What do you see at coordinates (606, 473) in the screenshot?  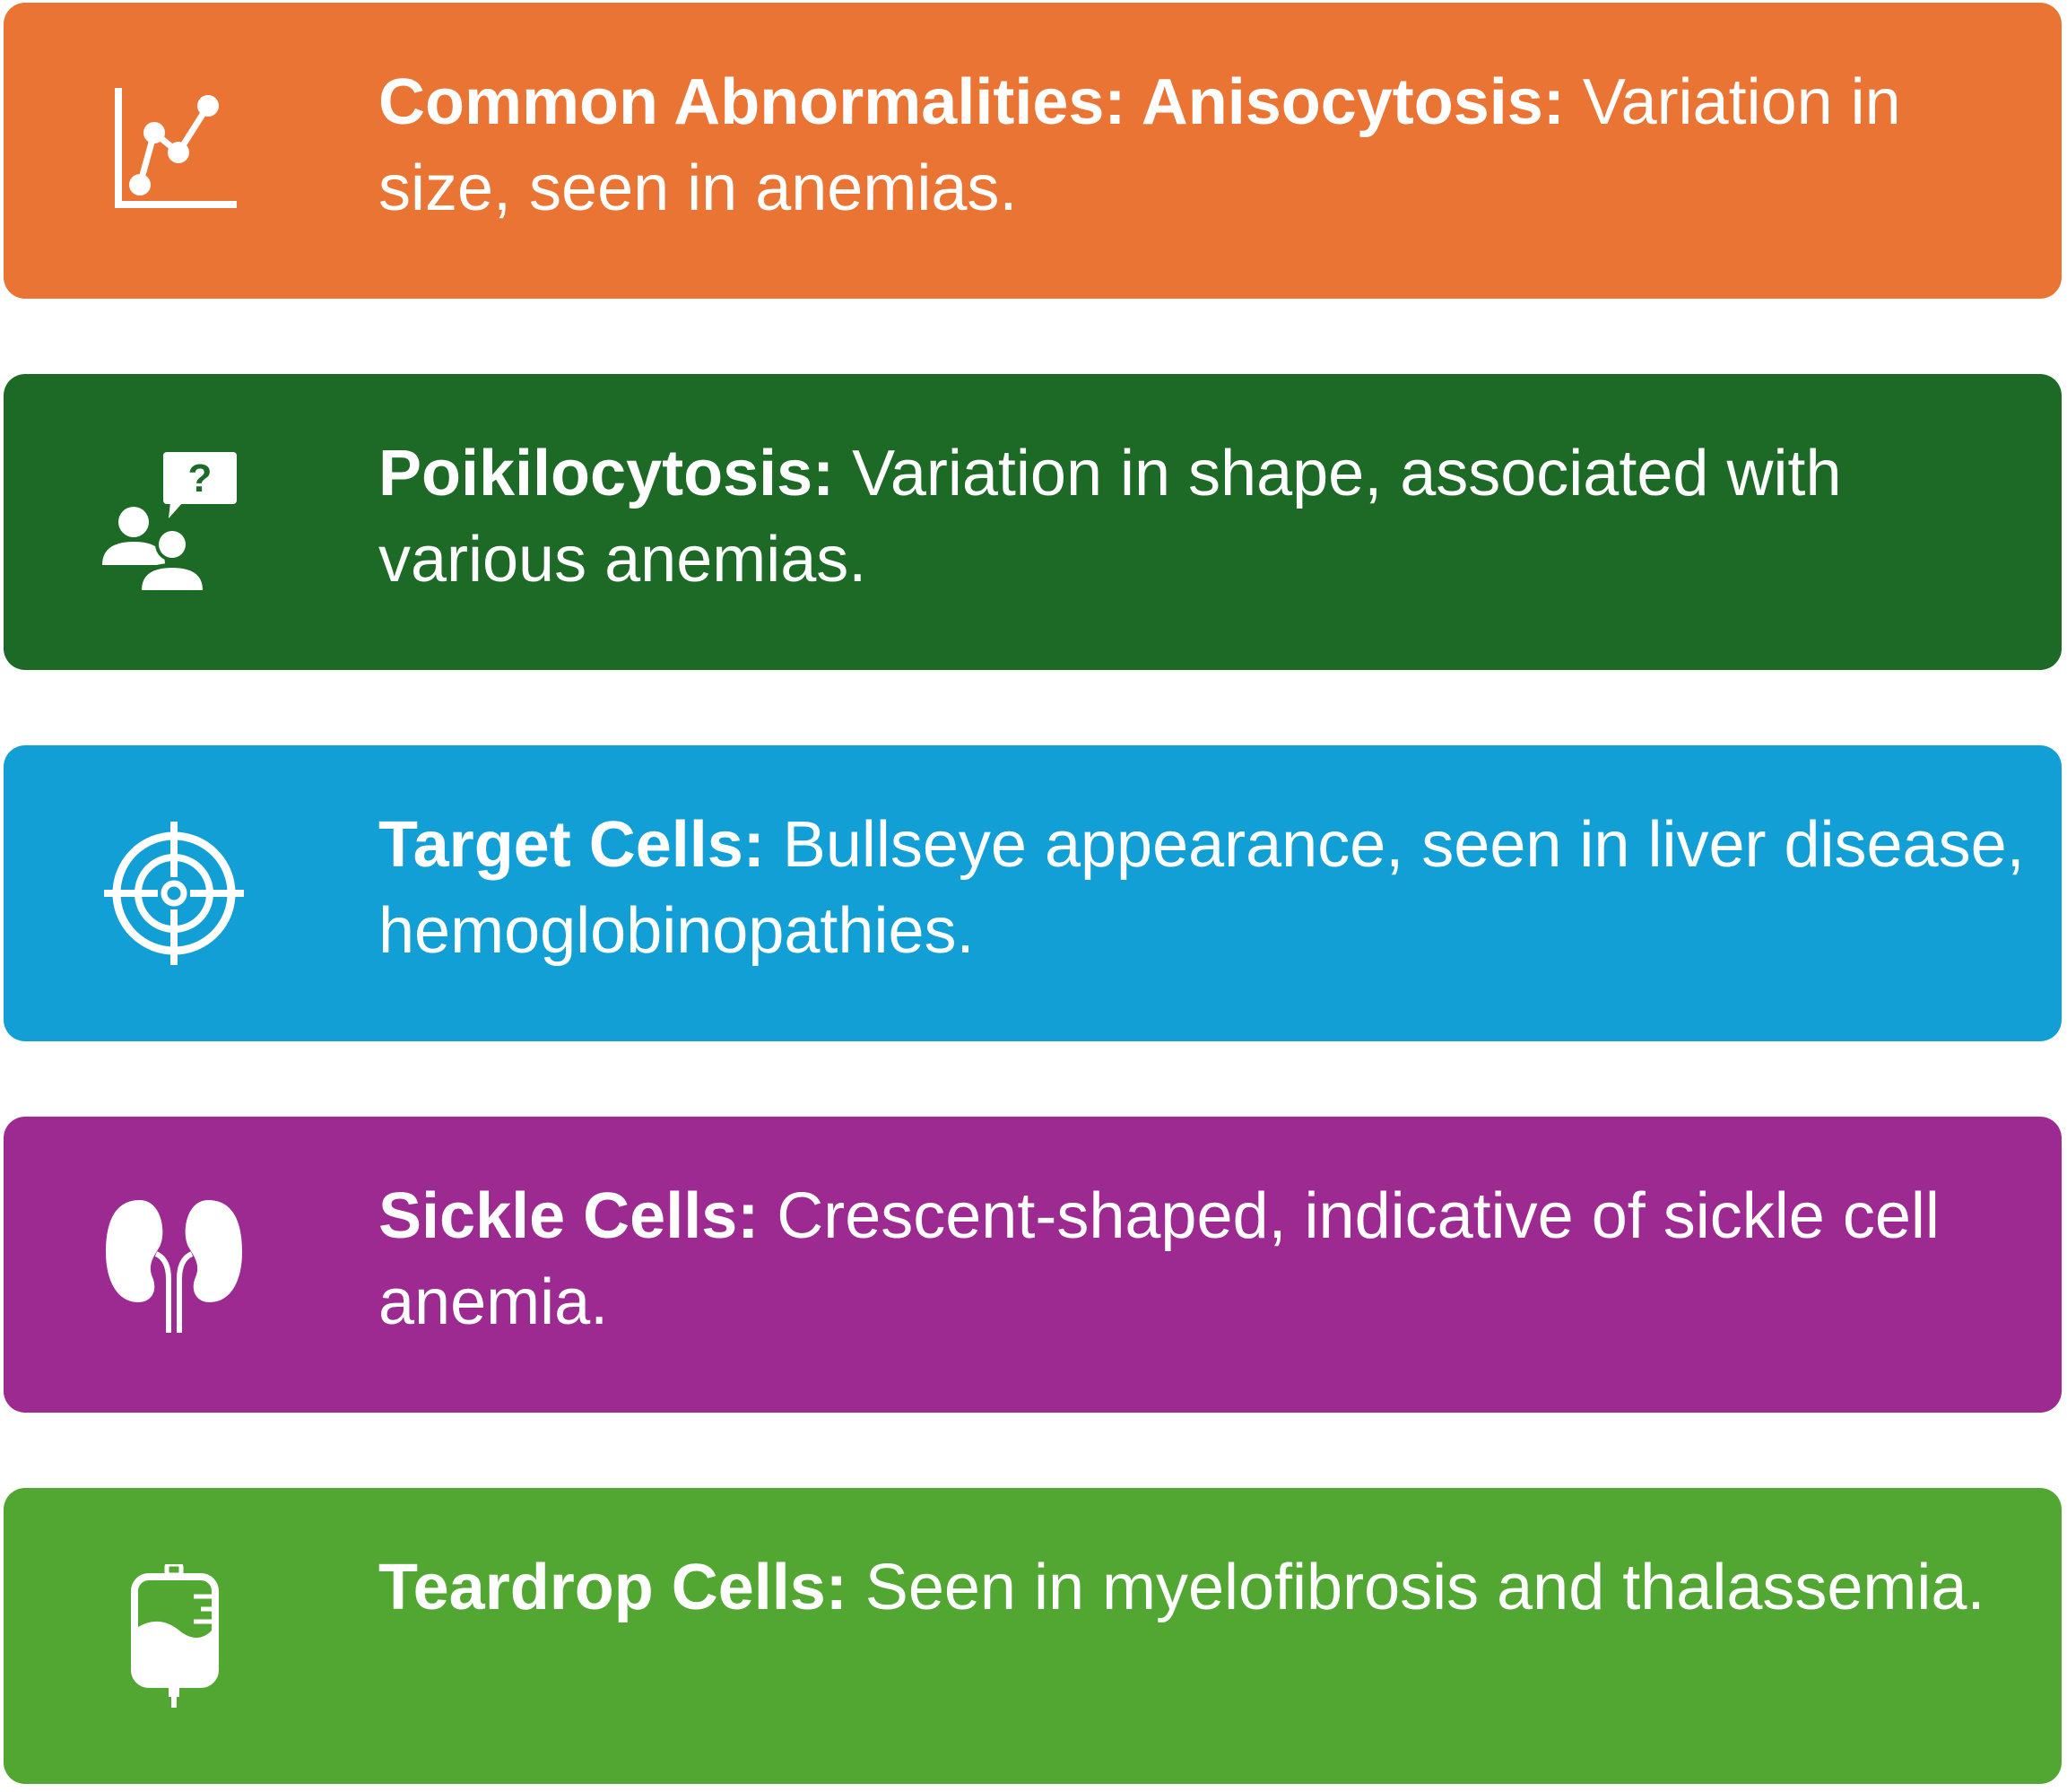 I see `card-term: Poikilocytosis:` at bounding box center [606, 473].